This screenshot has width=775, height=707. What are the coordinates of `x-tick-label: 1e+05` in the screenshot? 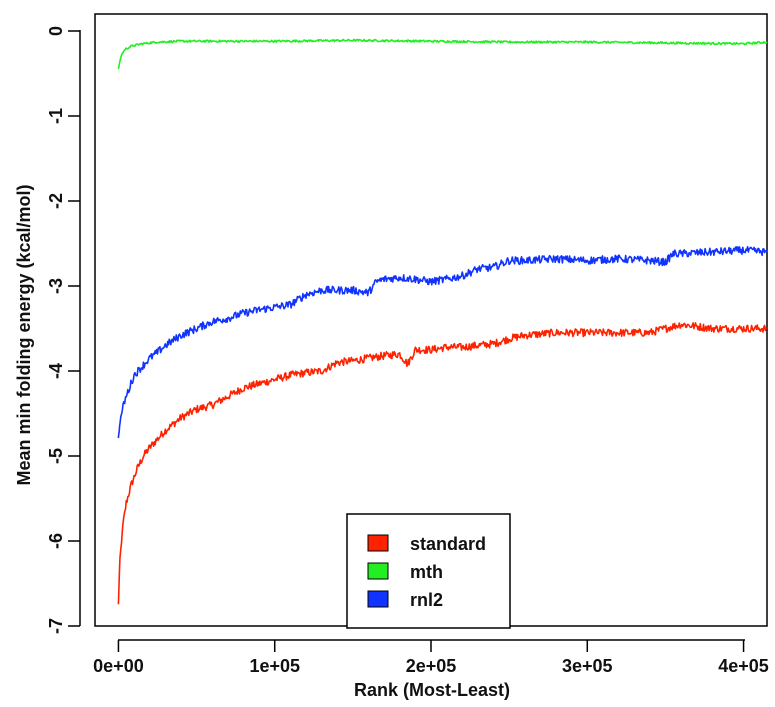 It's located at (274, 666).